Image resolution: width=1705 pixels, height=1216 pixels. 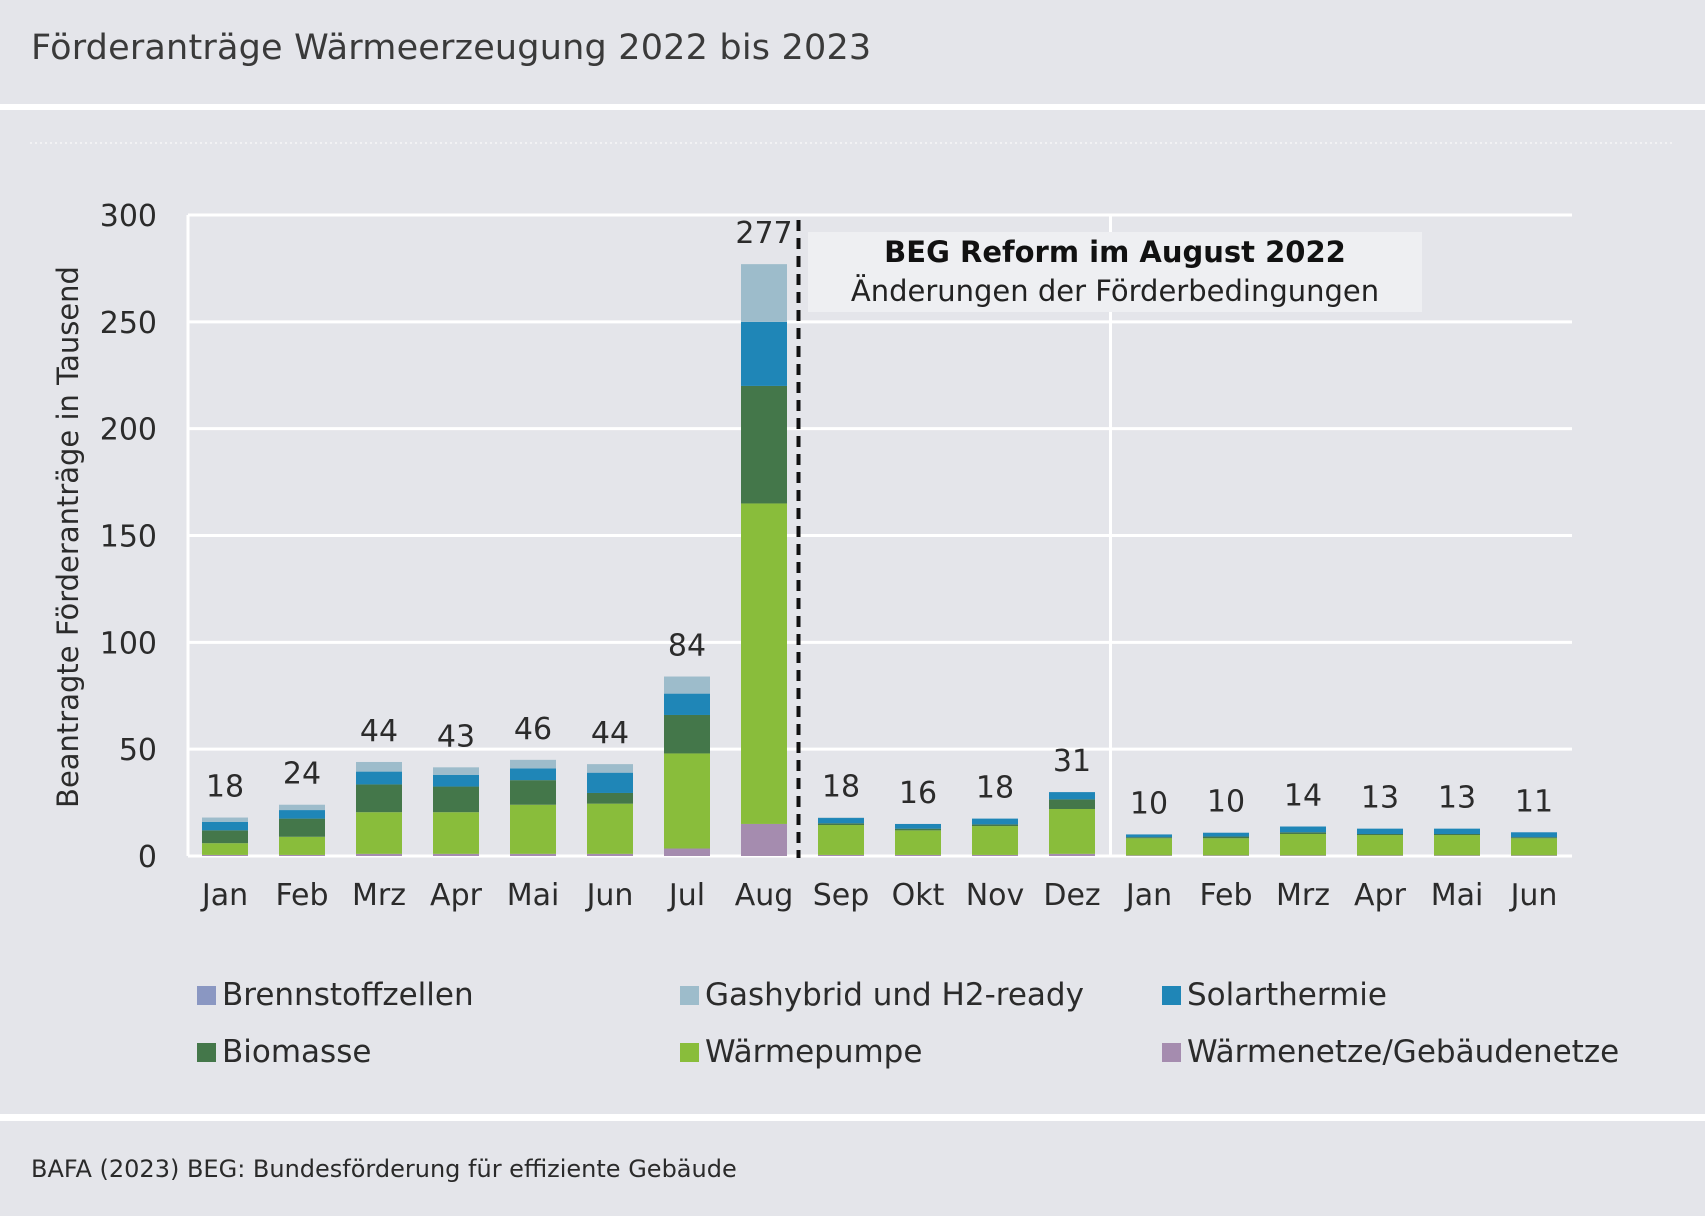 I want to click on x-tick-label: Sep, so click(x=841, y=895).